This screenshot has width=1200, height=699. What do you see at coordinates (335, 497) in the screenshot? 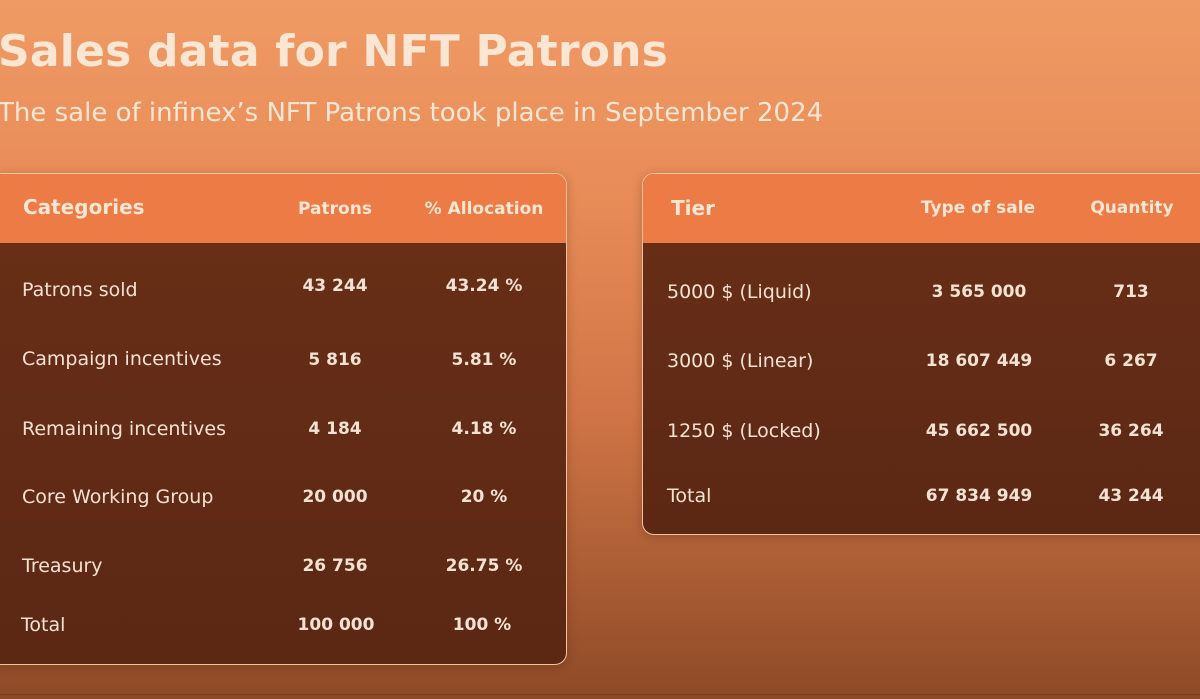
I see `patrons-value: 20 000` at bounding box center [335, 497].